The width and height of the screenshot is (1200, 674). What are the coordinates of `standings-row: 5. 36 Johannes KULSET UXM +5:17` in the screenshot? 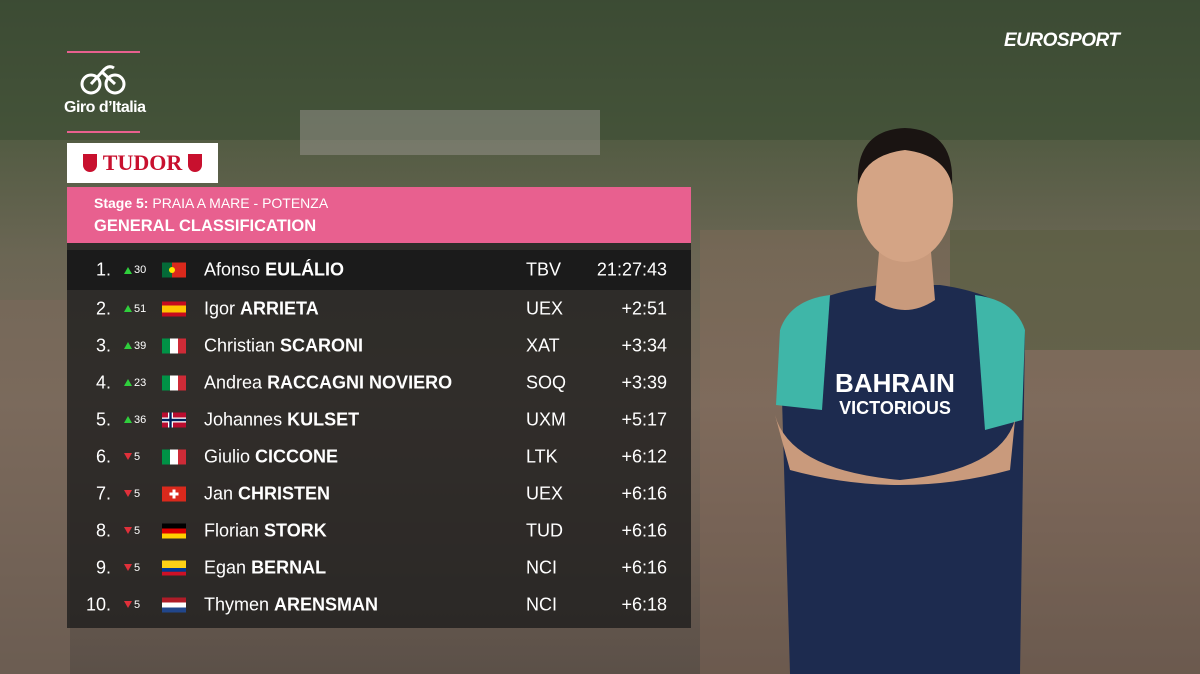 It's located at (379, 419).